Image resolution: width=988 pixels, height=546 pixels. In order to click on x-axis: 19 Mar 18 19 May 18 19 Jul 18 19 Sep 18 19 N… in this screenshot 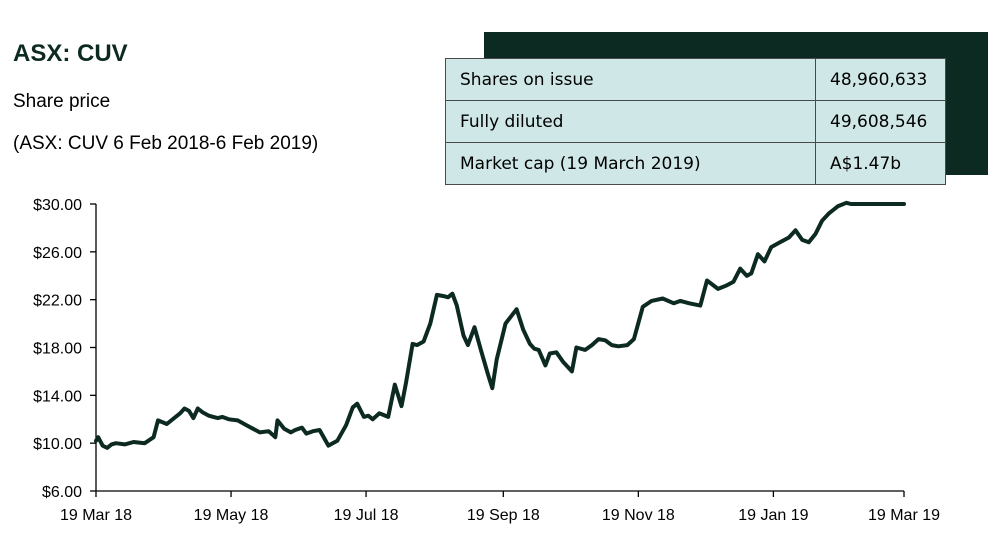, I will do `click(500, 507)`.